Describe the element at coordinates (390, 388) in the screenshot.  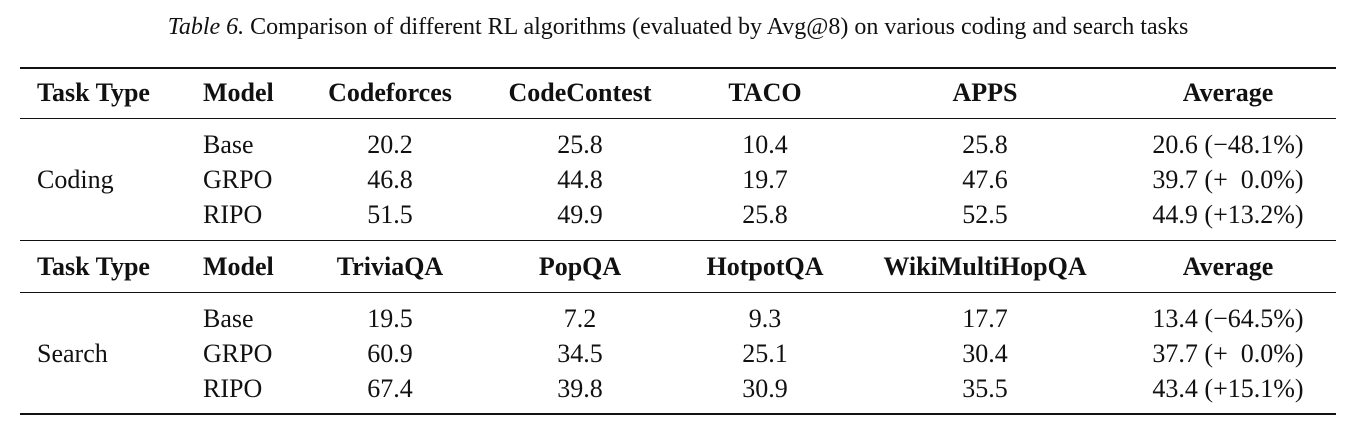
I see `cell-value: 67.4` at that location.